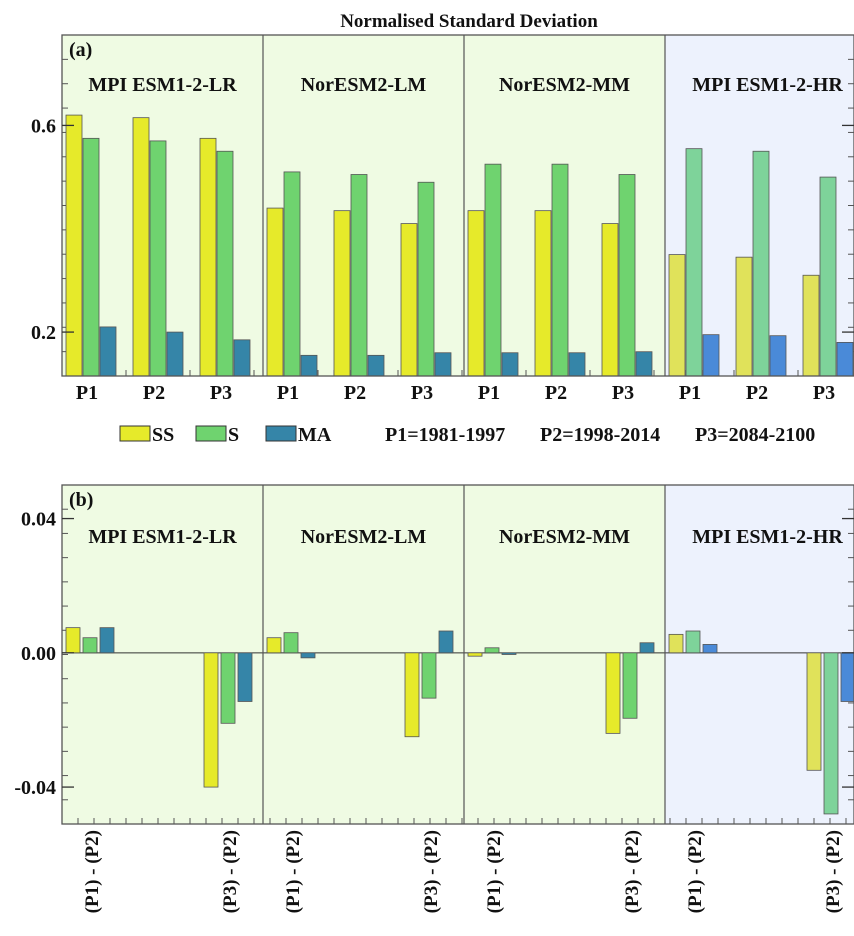 The width and height of the screenshot is (854, 936). Describe the element at coordinates (811, 325) in the screenshot. I see `bar-ss-mpi-esm1-2-hr-p3` at that location.